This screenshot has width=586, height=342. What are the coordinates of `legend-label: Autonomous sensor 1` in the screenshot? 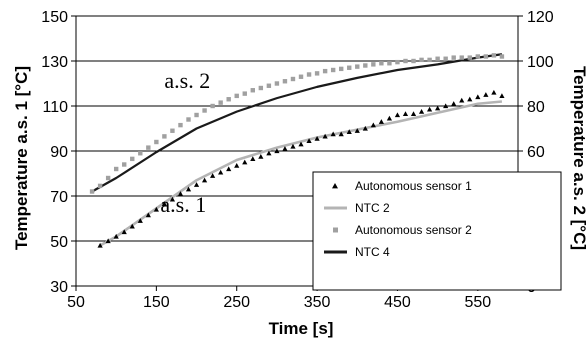 It's located at (413, 186).